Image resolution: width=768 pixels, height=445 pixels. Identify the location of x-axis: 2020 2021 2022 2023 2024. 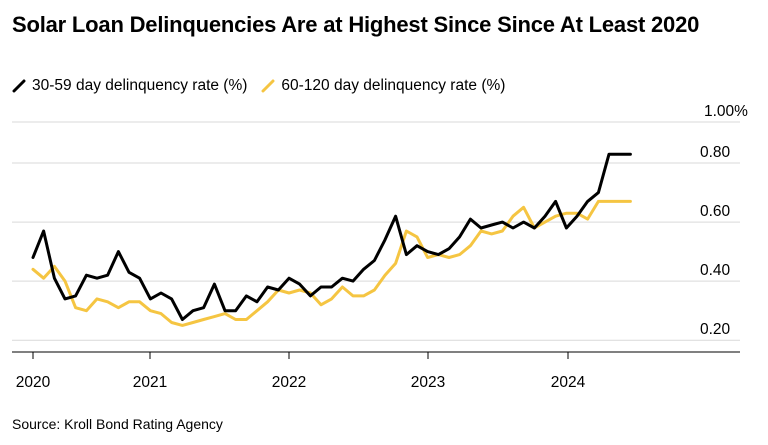
(376, 371).